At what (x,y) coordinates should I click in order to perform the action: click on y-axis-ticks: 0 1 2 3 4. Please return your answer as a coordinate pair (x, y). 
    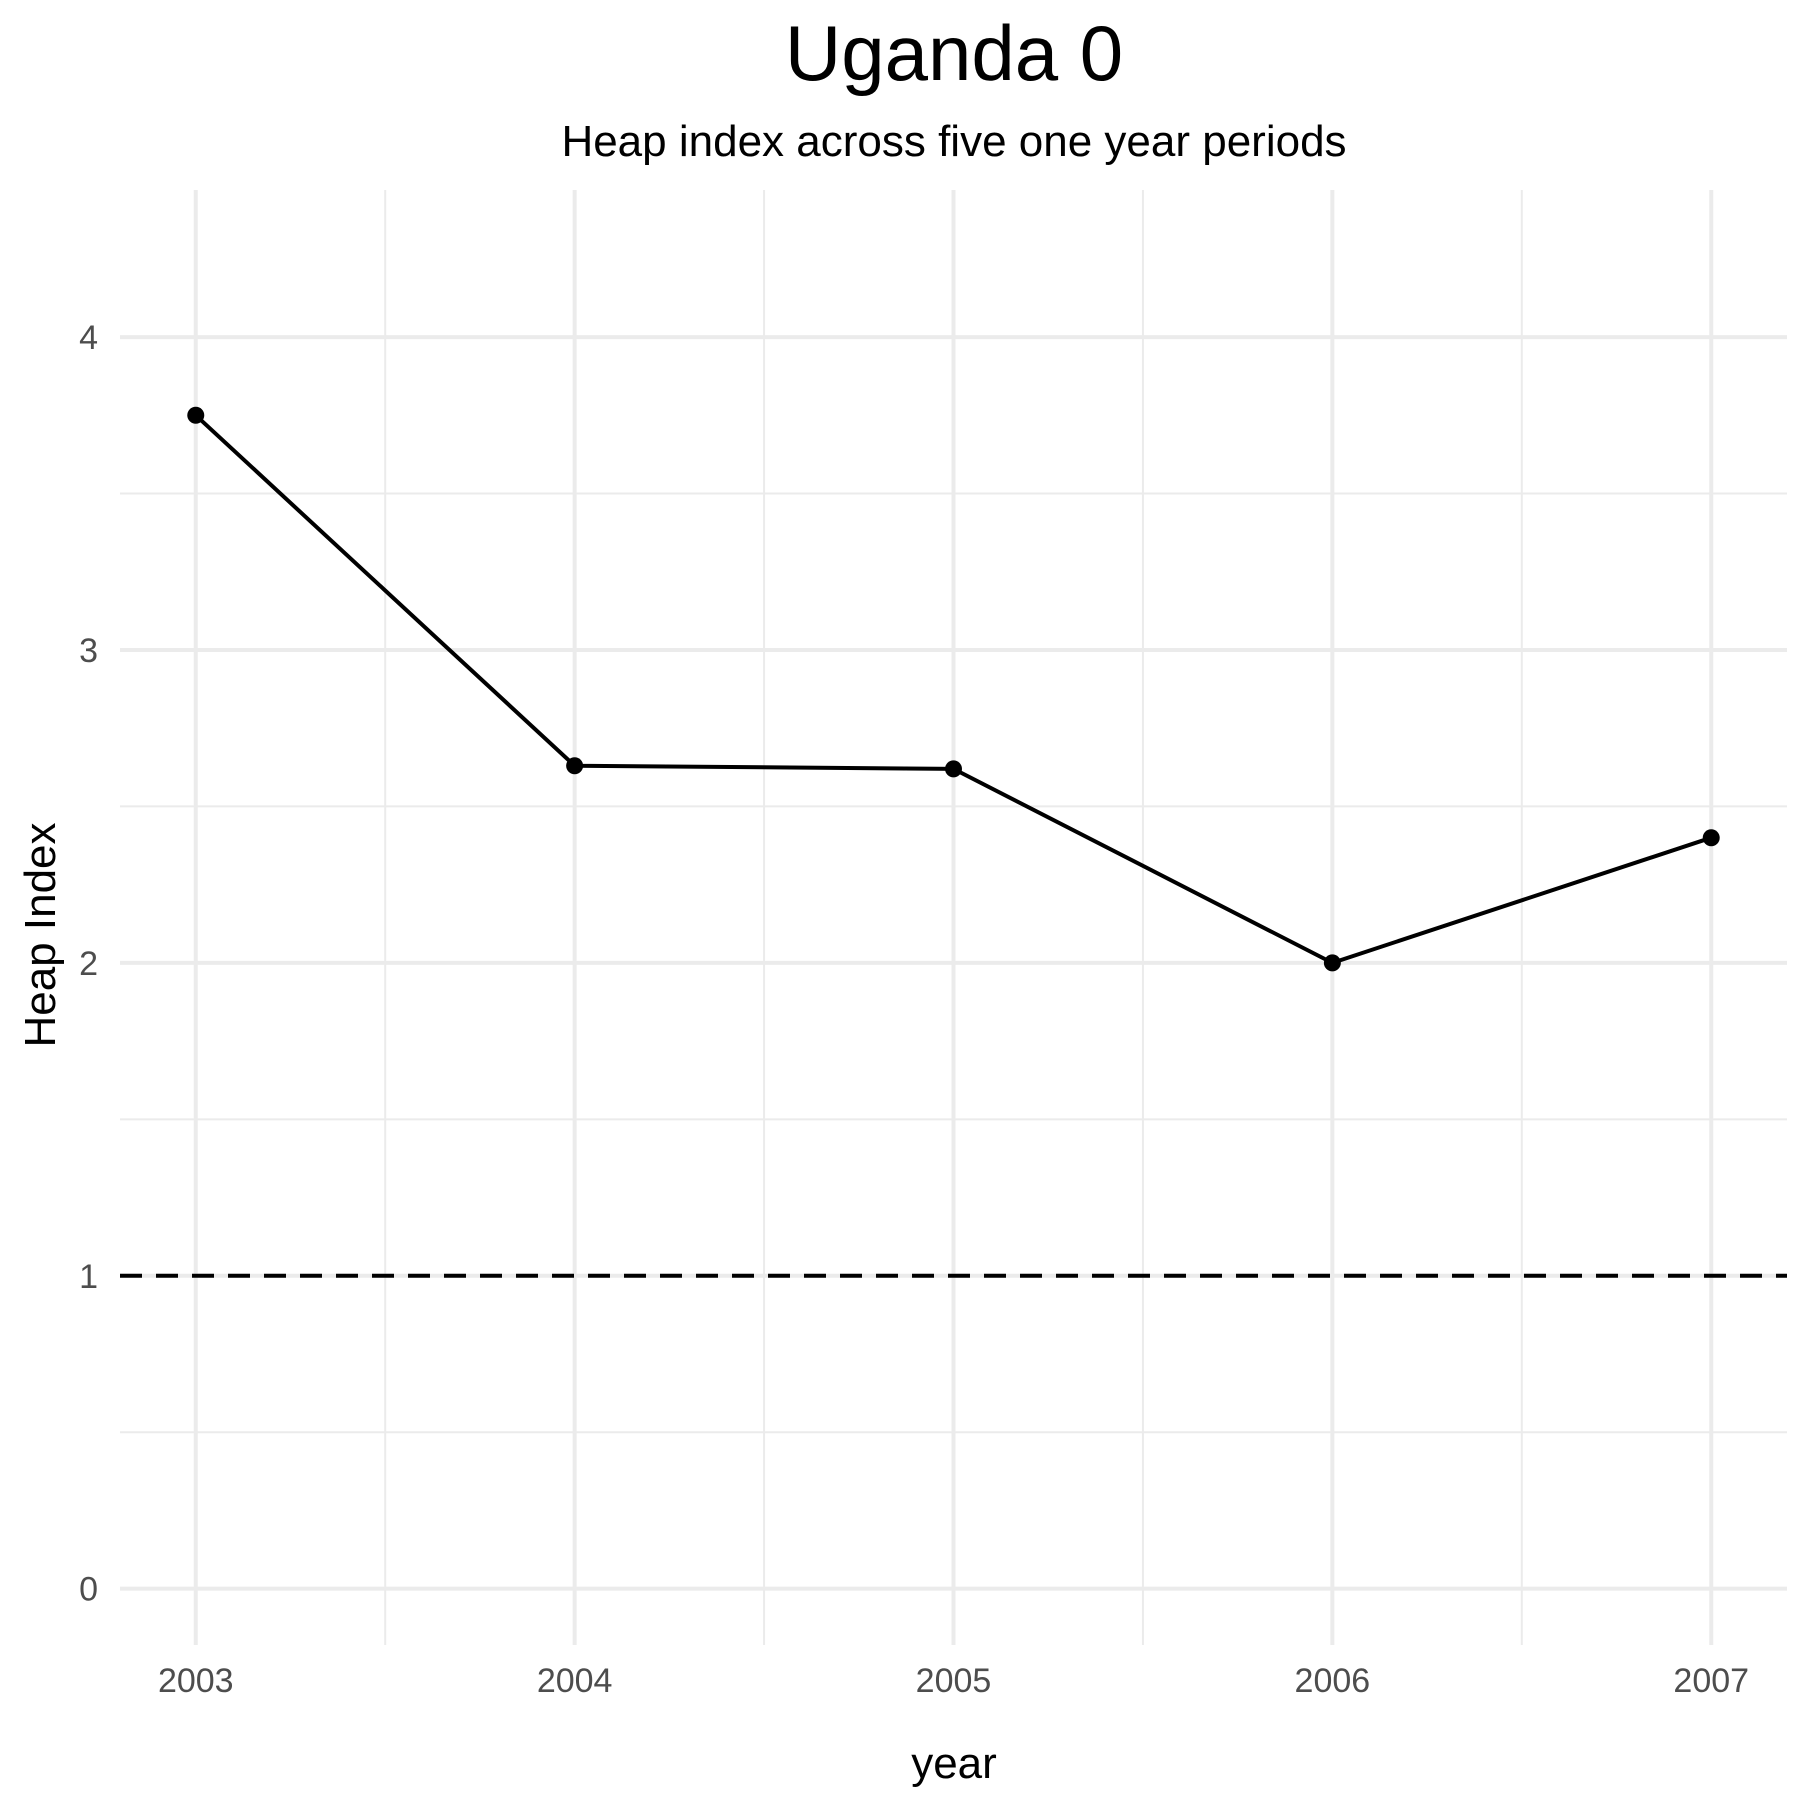
    Looking at the image, I should click on (88, 964).